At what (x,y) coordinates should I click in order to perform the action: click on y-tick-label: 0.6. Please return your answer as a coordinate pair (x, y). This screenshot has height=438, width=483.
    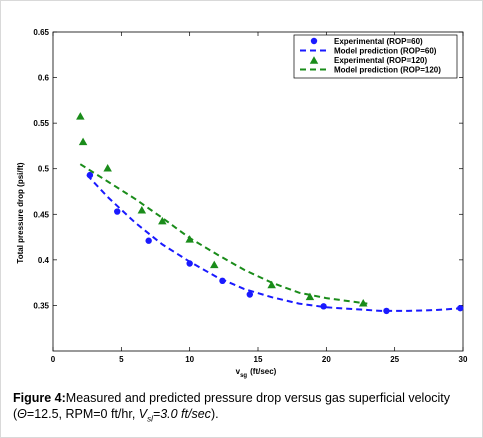
    Looking at the image, I should click on (44, 78).